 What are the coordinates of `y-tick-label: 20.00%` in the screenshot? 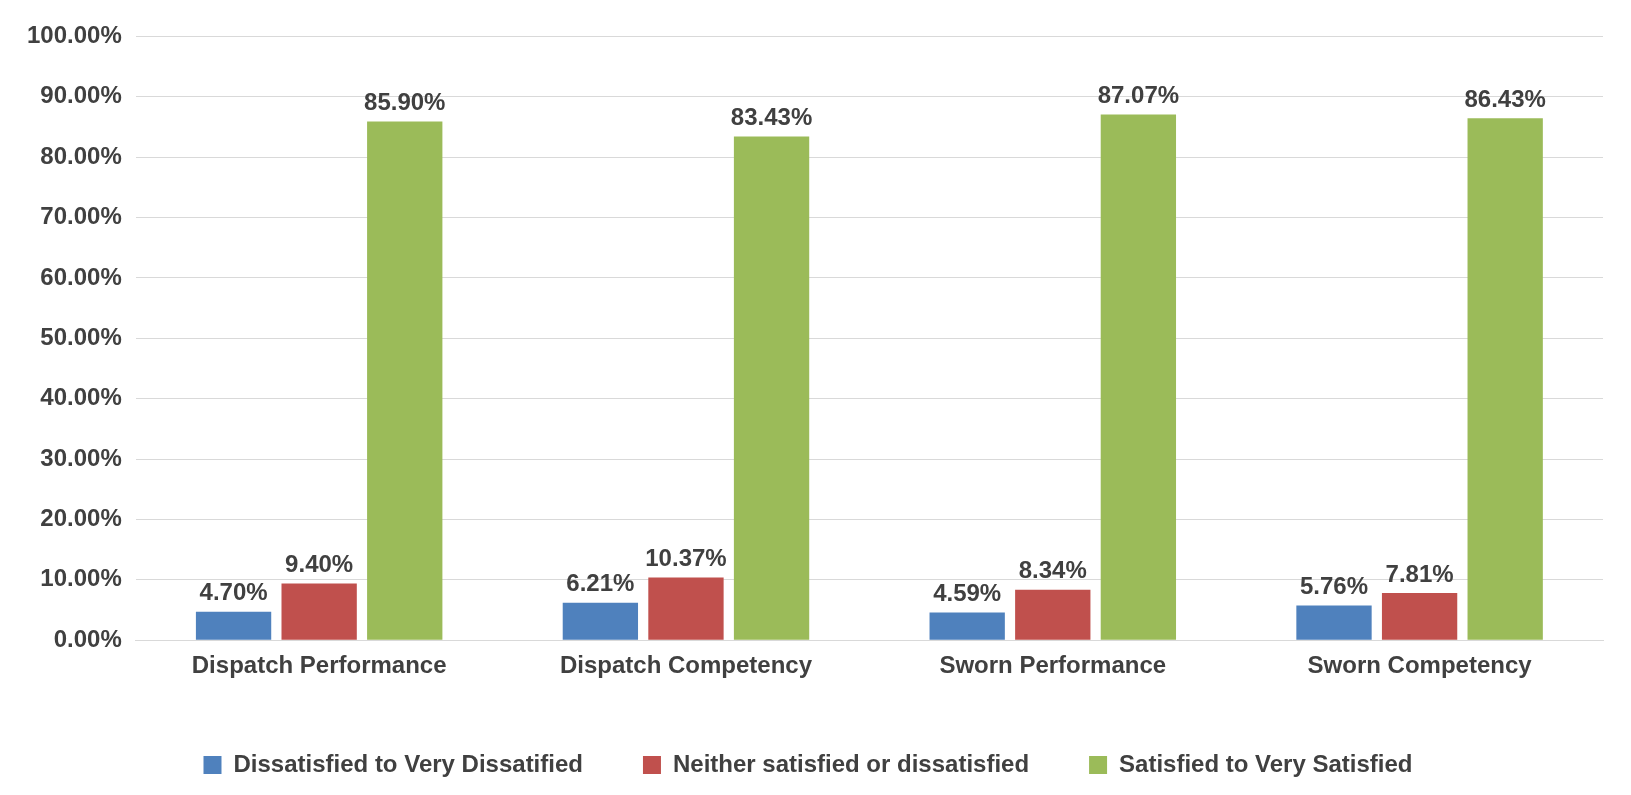 It's located at (81, 518).